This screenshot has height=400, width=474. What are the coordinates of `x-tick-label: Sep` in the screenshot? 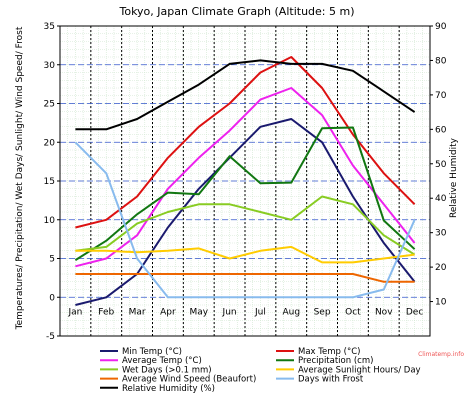 It's located at (322, 312).